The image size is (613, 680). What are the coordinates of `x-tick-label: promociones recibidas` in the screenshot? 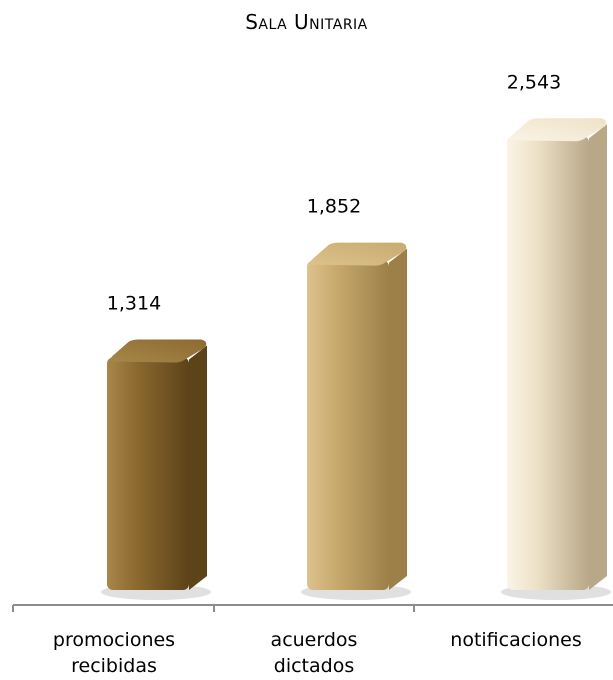 It's located at (114, 653).